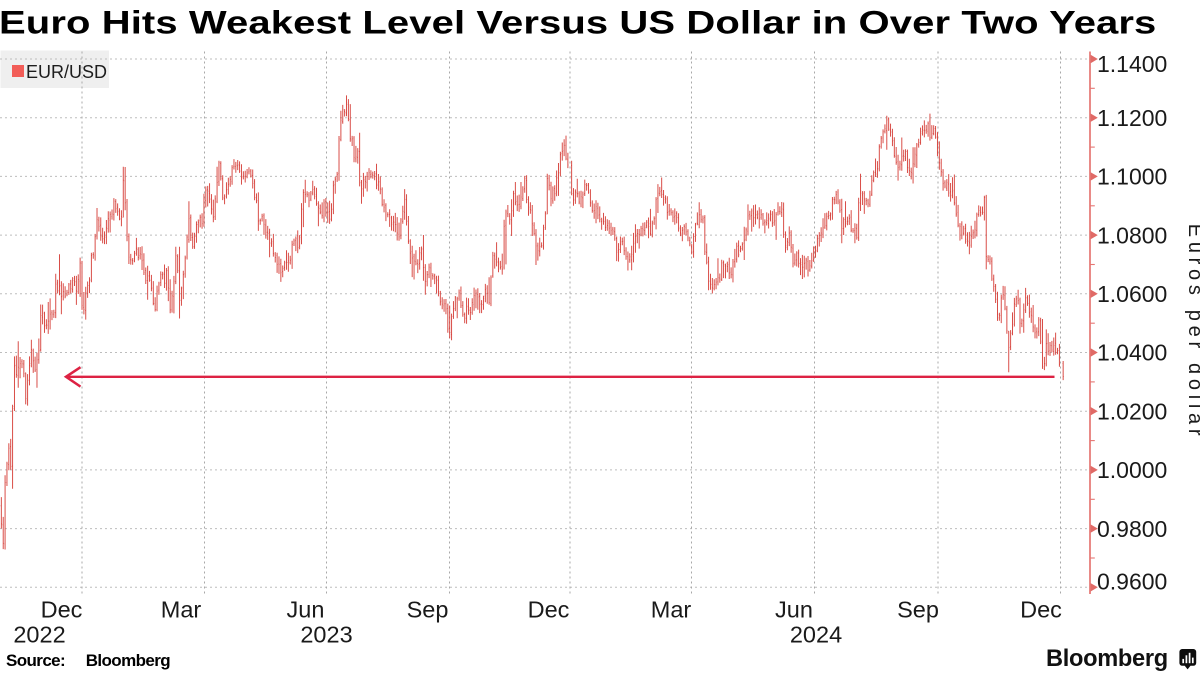 The width and height of the screenshot is (1200, 675). What do you see at coordinates (1132, 64) in the screenshot?
I see `svg-text: 1.1400` at bounding box center [1132, 64].